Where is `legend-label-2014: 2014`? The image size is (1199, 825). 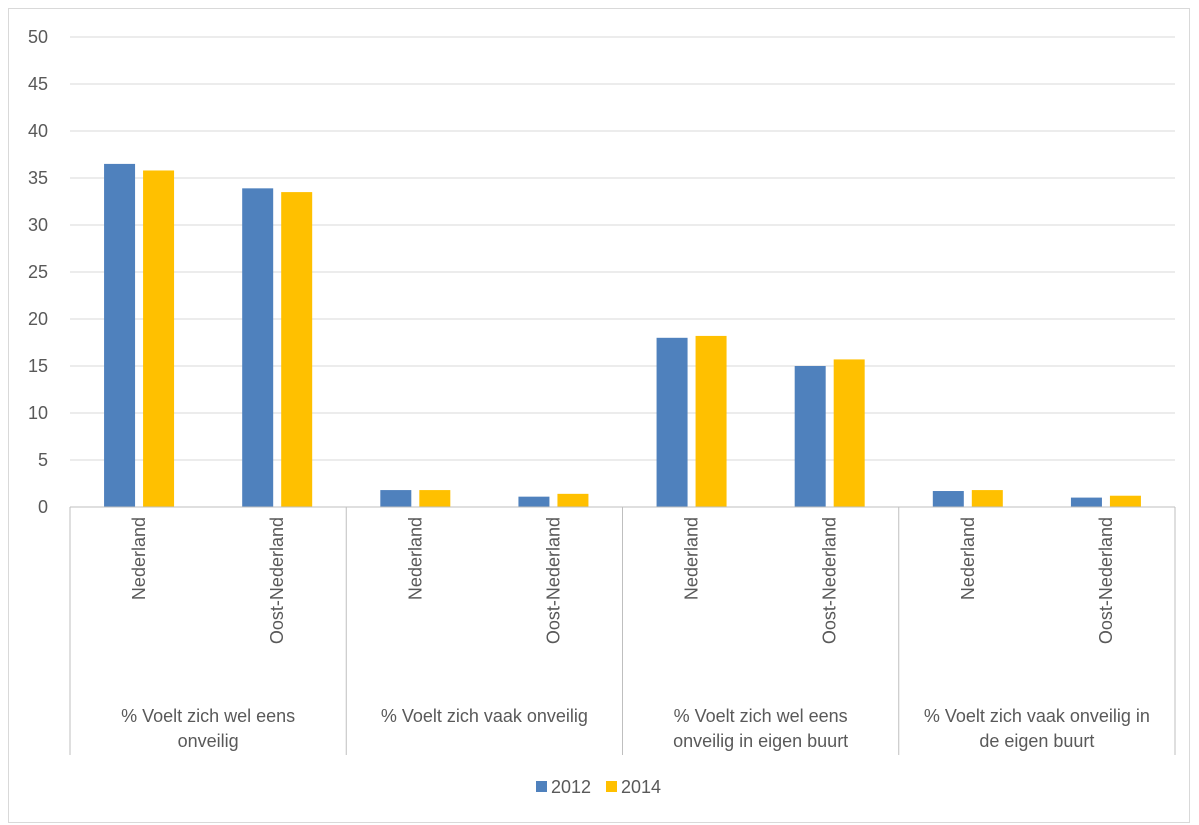
legend-label-2014: 2014 is located at coordinates (641, 787).